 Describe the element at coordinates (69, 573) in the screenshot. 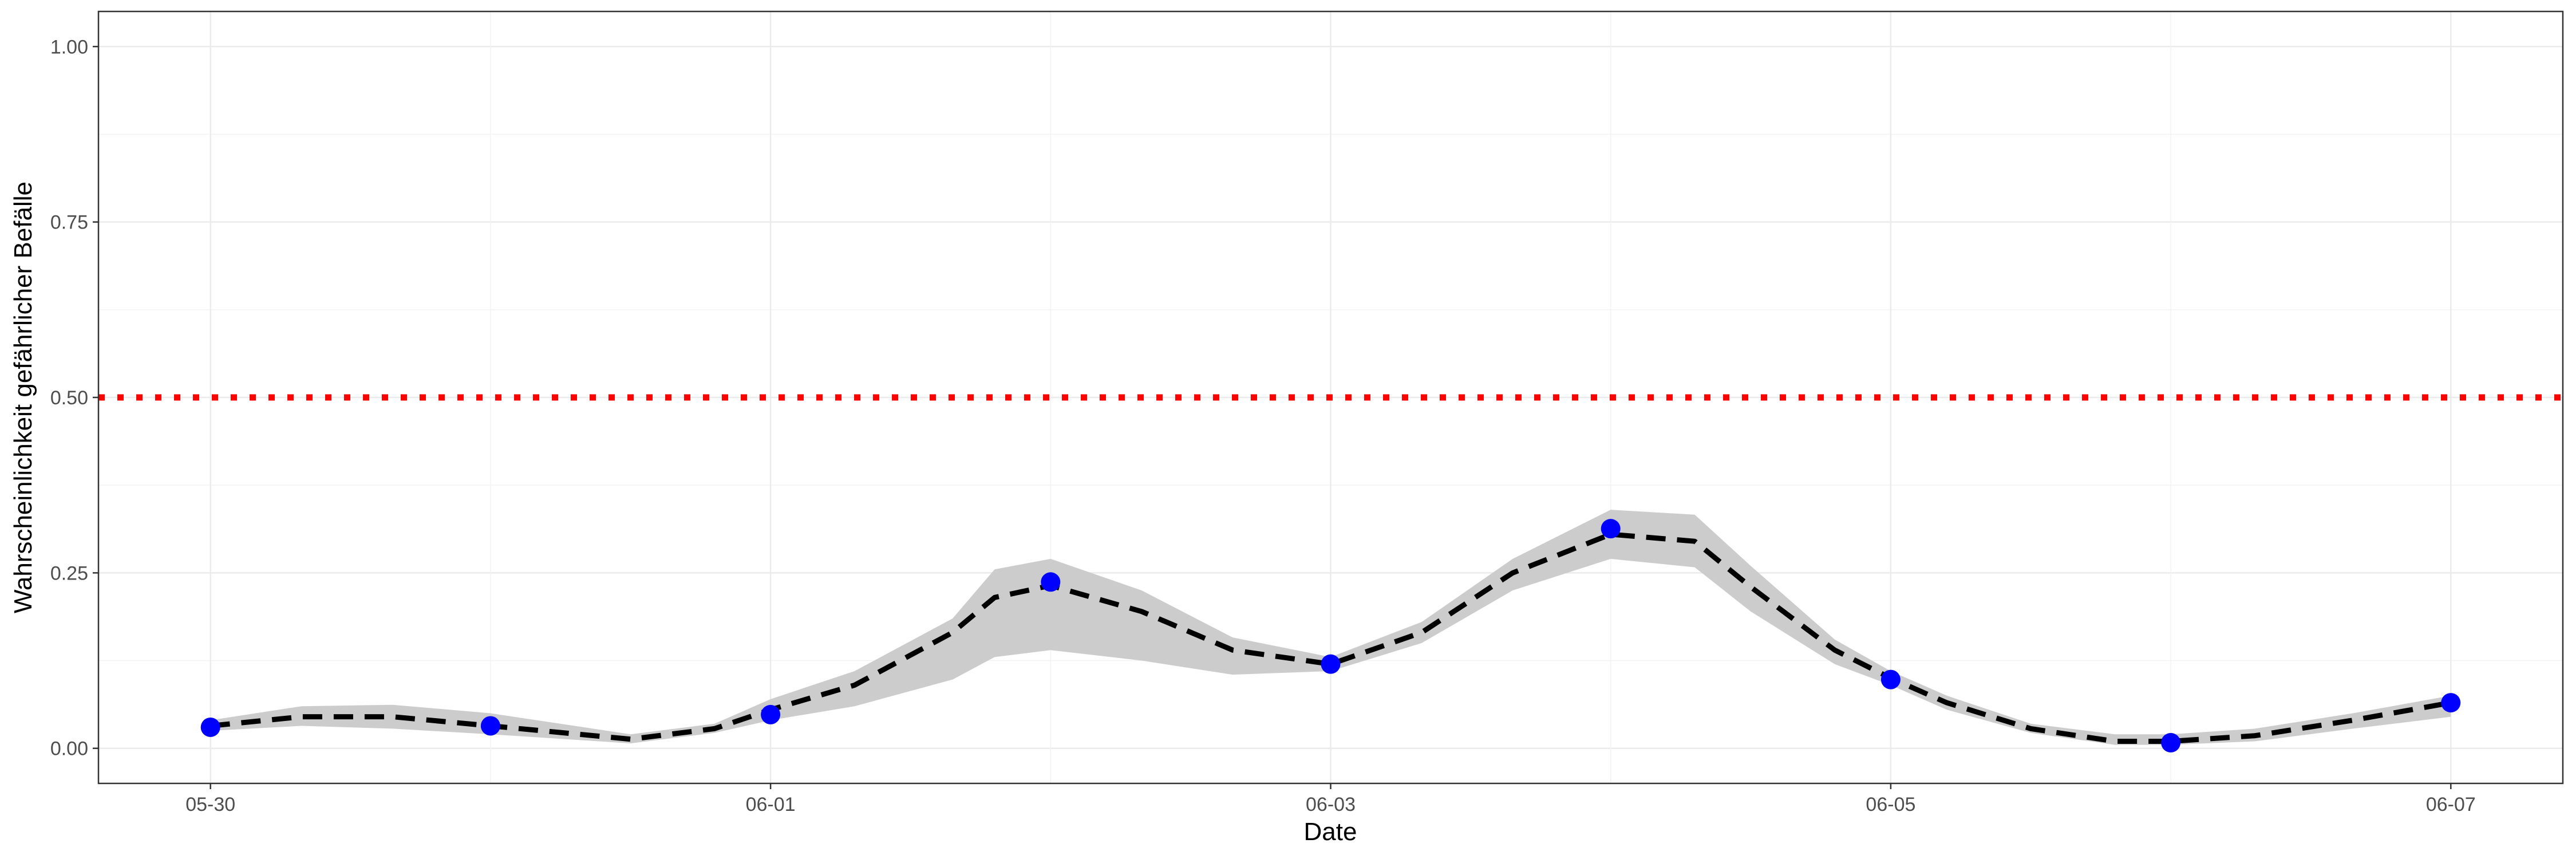

I see `y-tick-label: 0.25` at that location.